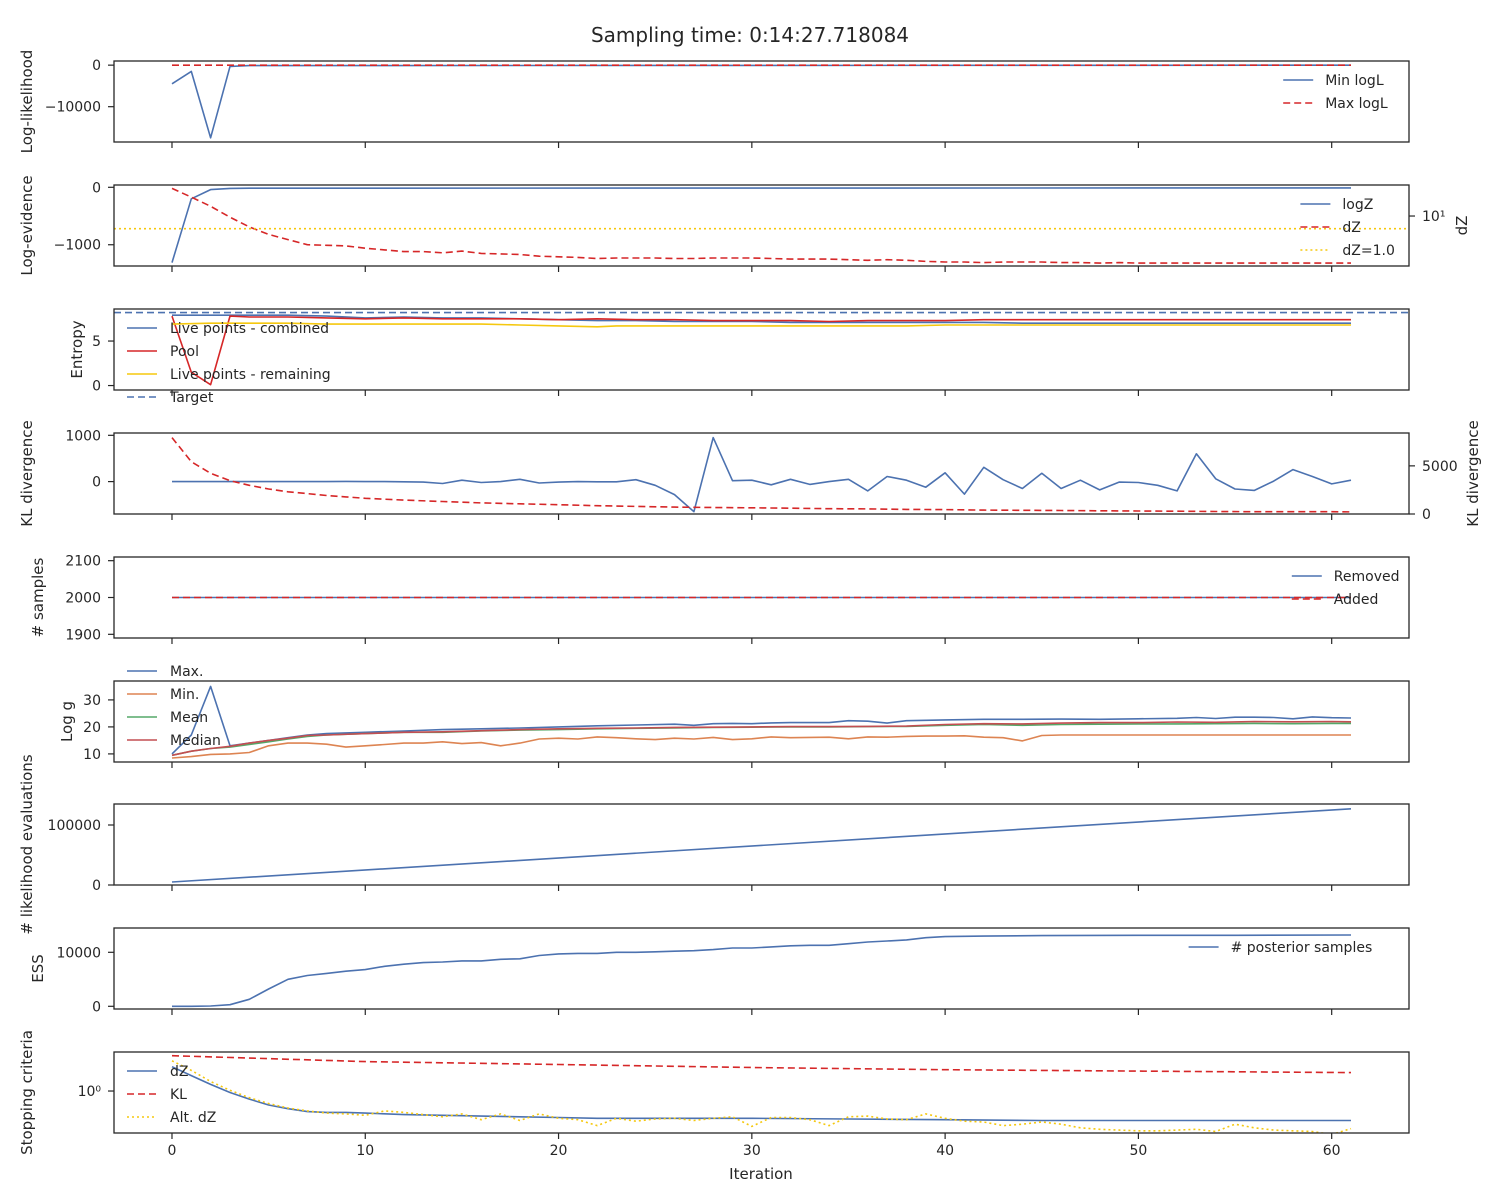  Describe the element at coordinates (559, 1151) in the screenshot. I see `x-tick-label: 20` at that location.